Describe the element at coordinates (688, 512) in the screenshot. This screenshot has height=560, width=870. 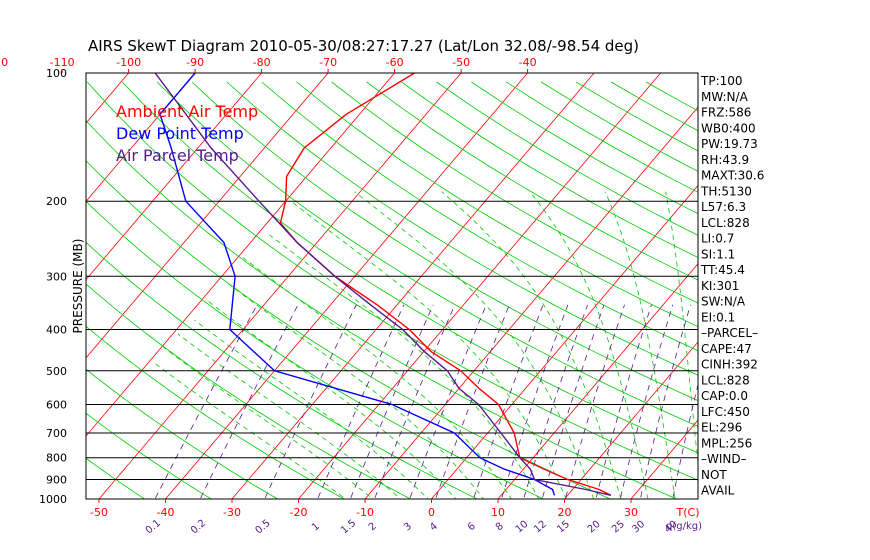
I see `bottom-unit-label: T(C)` at that location.